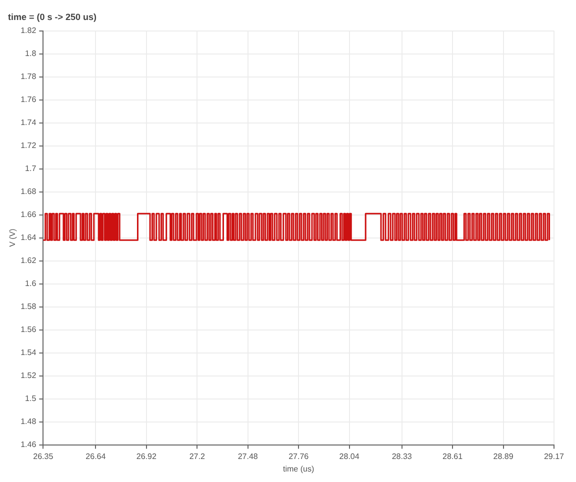 The width and height of the screenshot is (576, 482). Describe the element at coordinates (31, 53) in the screenshot. I see `y-tick-label: 1.8` at that location.